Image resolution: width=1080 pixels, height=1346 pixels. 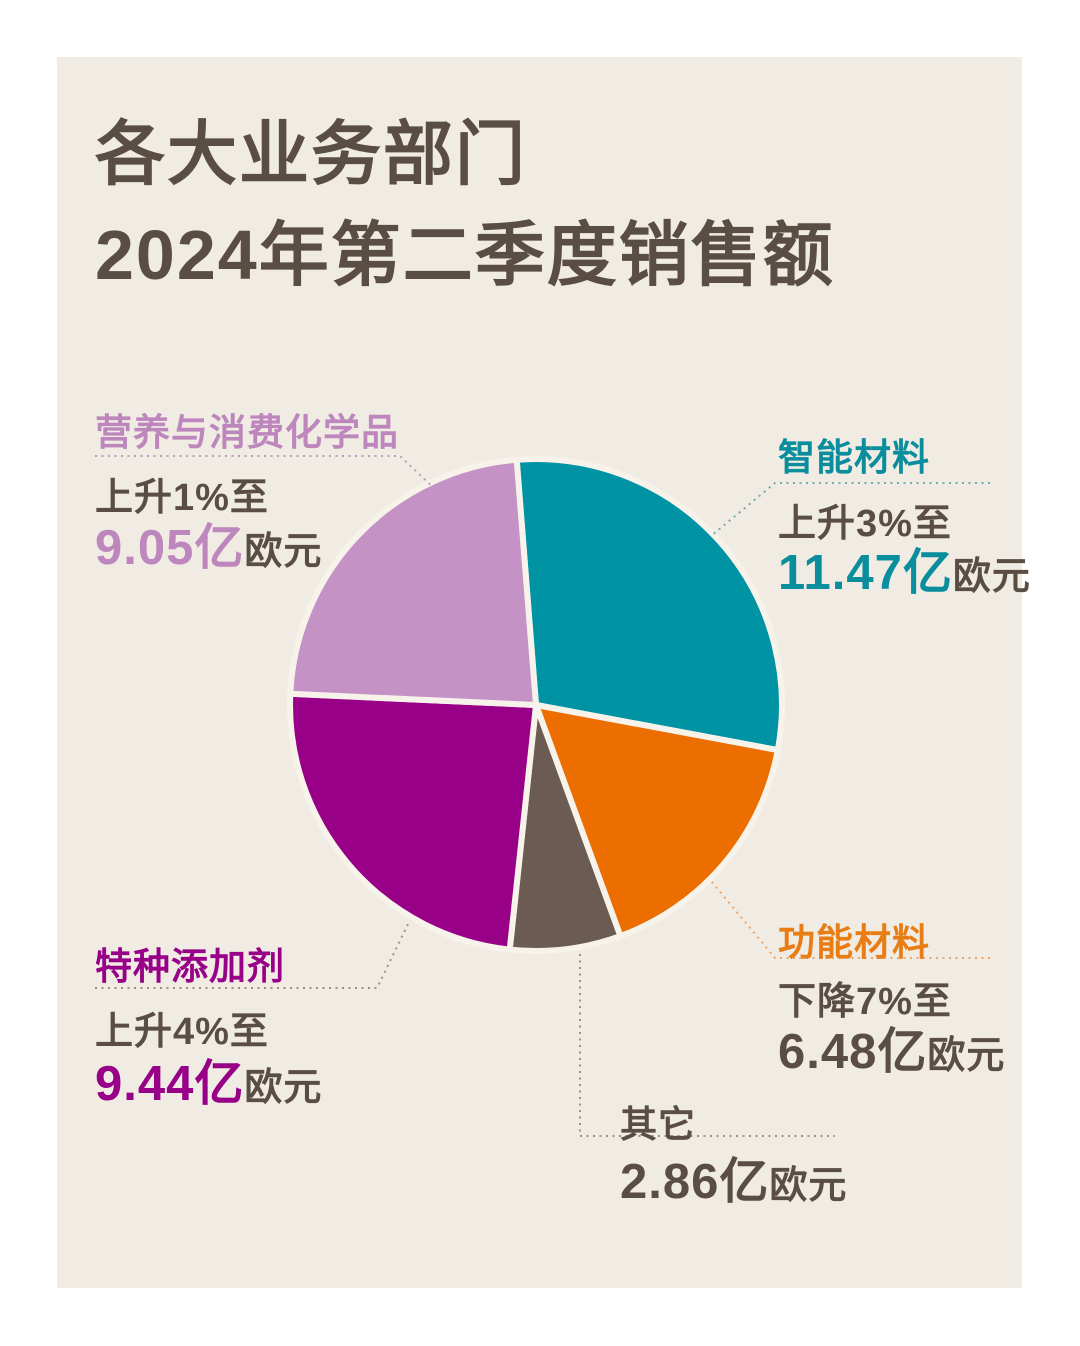 What do you see at coordinates (465, 255) in the screenshot?
I see `chart-title-line2: 2024年第二季度销售额` at bounding box center [465, 255].